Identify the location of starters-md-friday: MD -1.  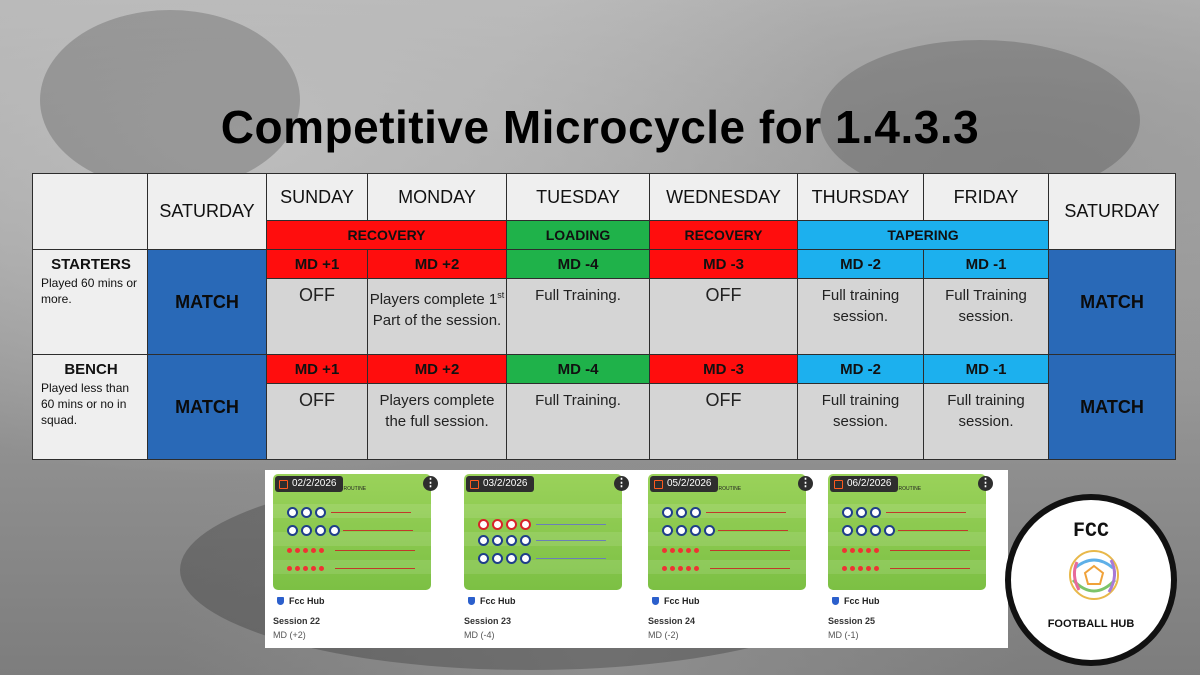
(986, 264).